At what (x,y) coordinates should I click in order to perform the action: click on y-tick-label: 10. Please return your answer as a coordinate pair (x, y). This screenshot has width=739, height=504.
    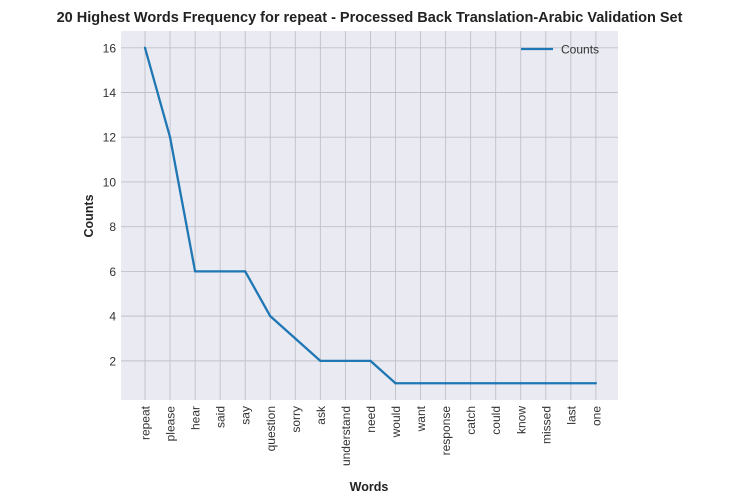
    Looking at the image, I should click on (110, 182).